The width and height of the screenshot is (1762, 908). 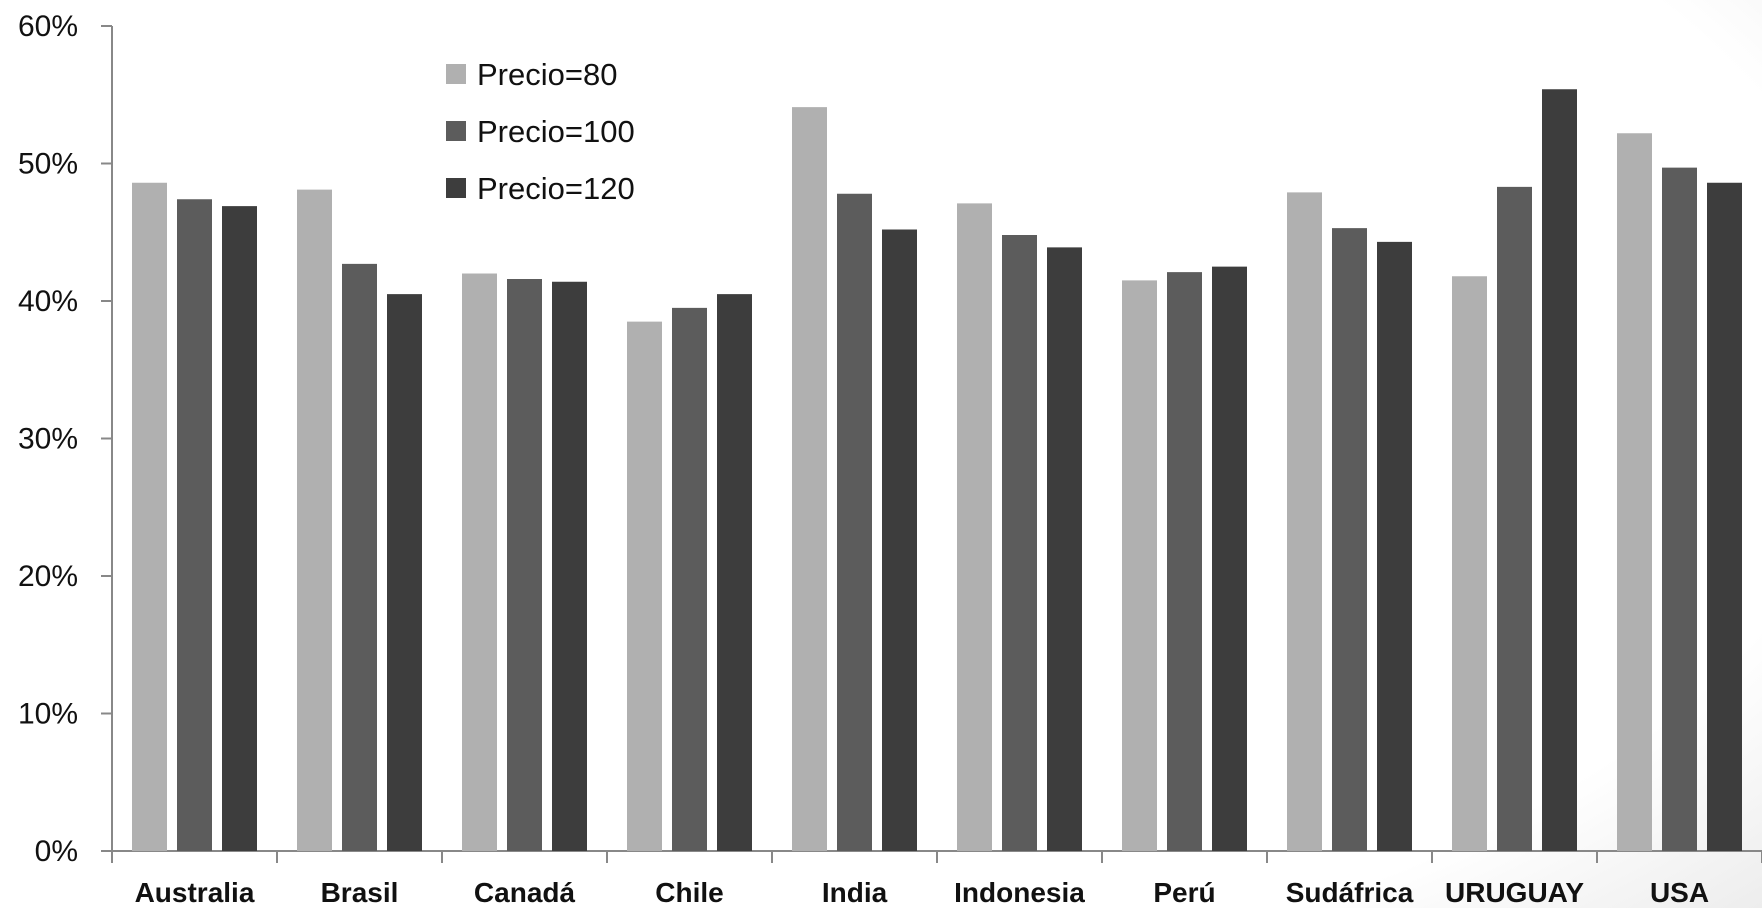 What do you see at coordinates (195, 892) in the screenshot?
I see `x-category-label: Australia` at bounding box center [195, 892].